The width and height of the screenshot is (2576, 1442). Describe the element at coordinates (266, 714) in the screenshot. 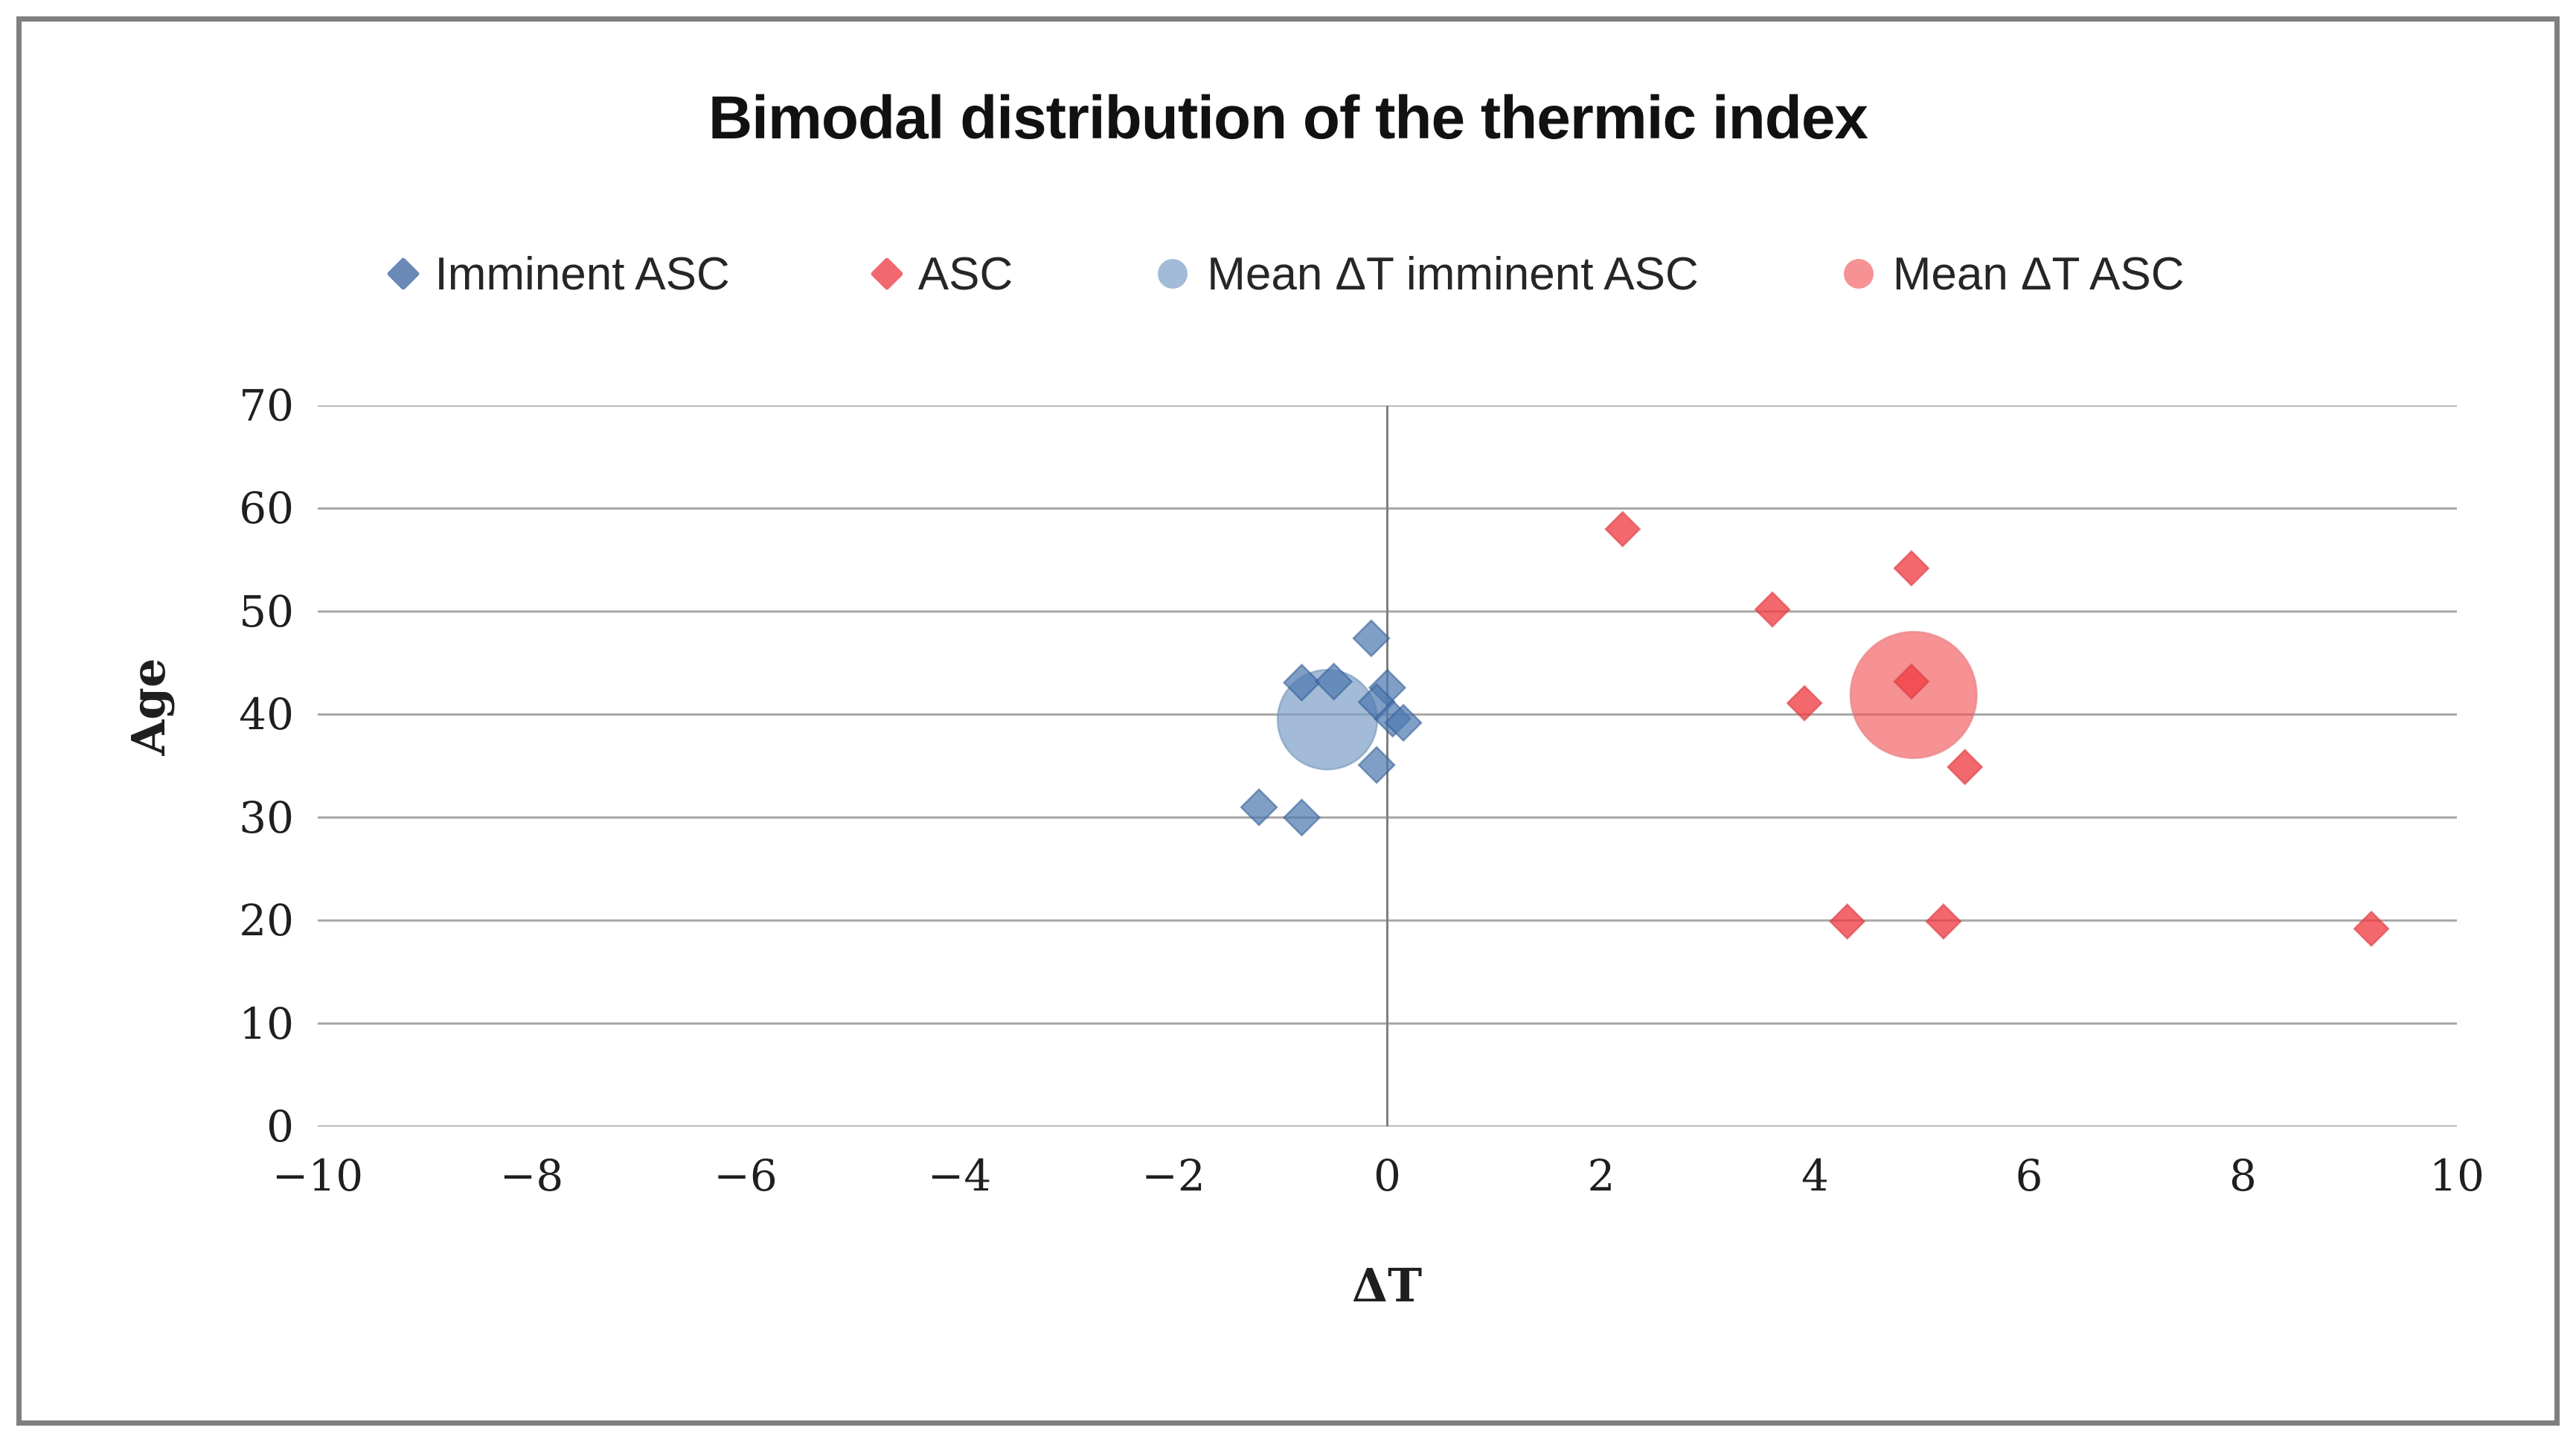

I see `y-tick-label-40: 40` at that location.